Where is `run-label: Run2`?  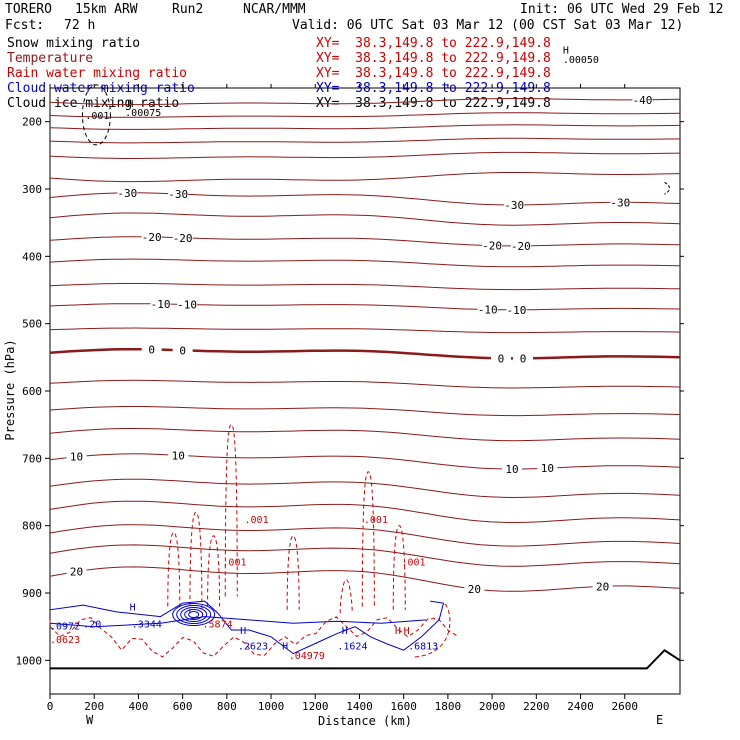
run-label: Run2 is located at coordinates (188, 9).